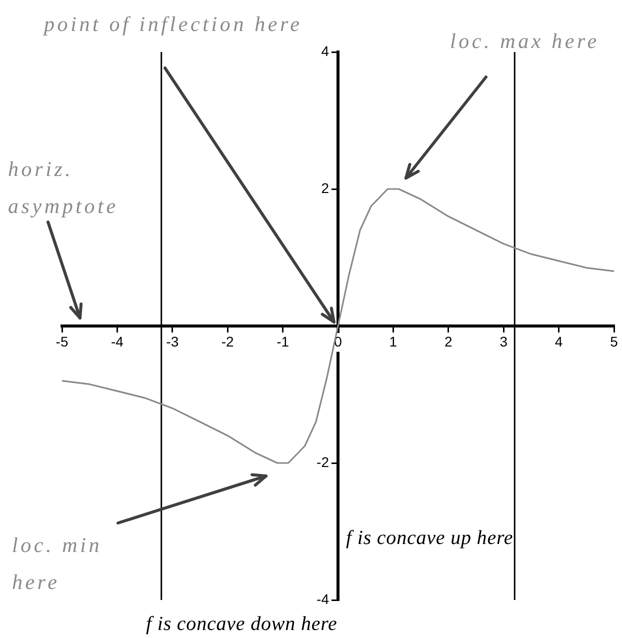  I want to click on x-tick-label: 2, so click(448, 341).